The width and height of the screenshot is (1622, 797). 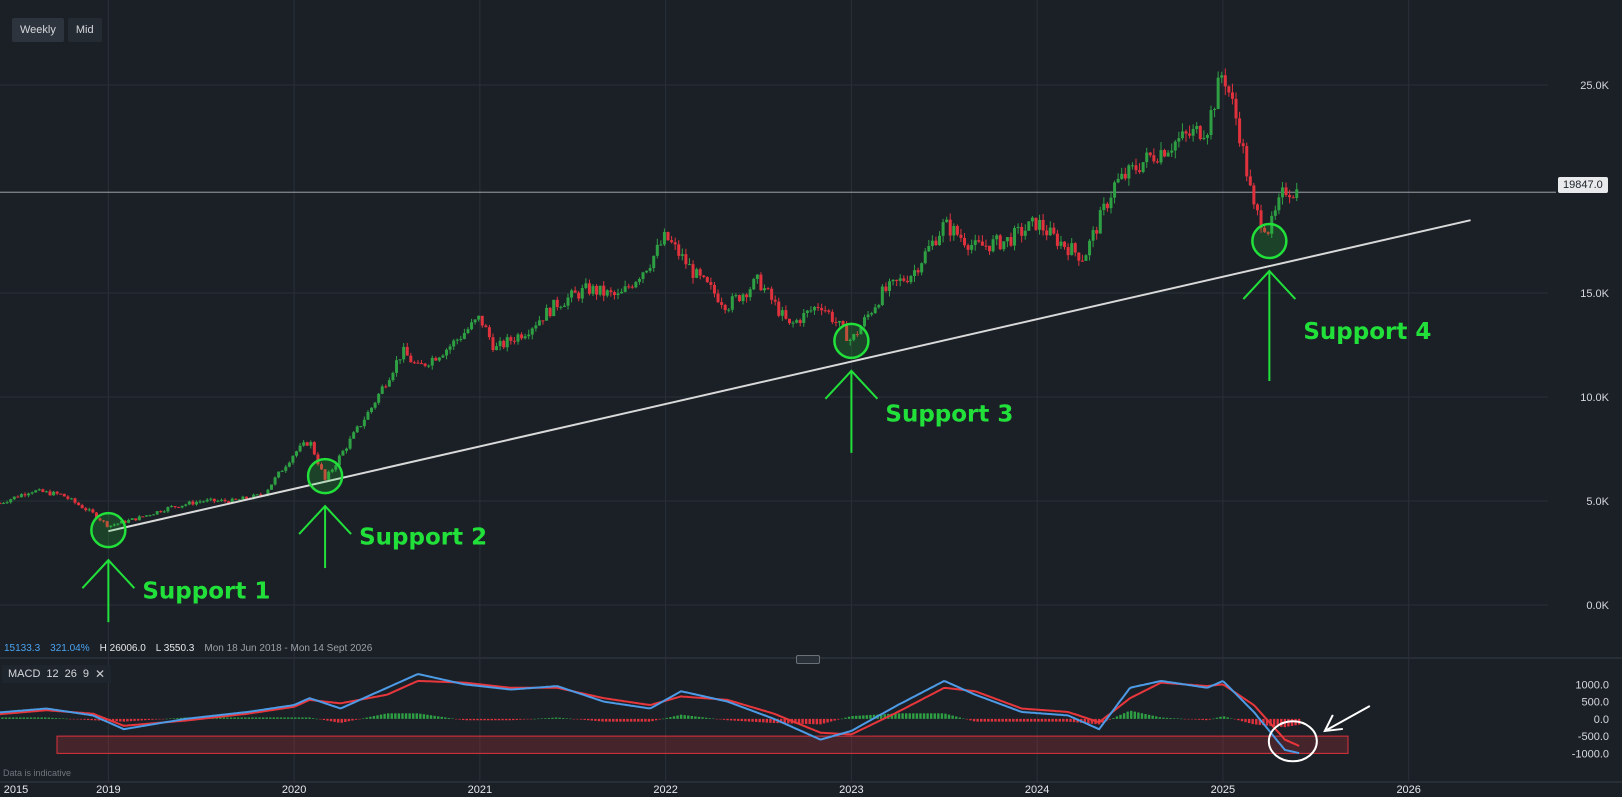 I want to click on timeframe-weekly-button: Weekly, so click(x=38, y=30).